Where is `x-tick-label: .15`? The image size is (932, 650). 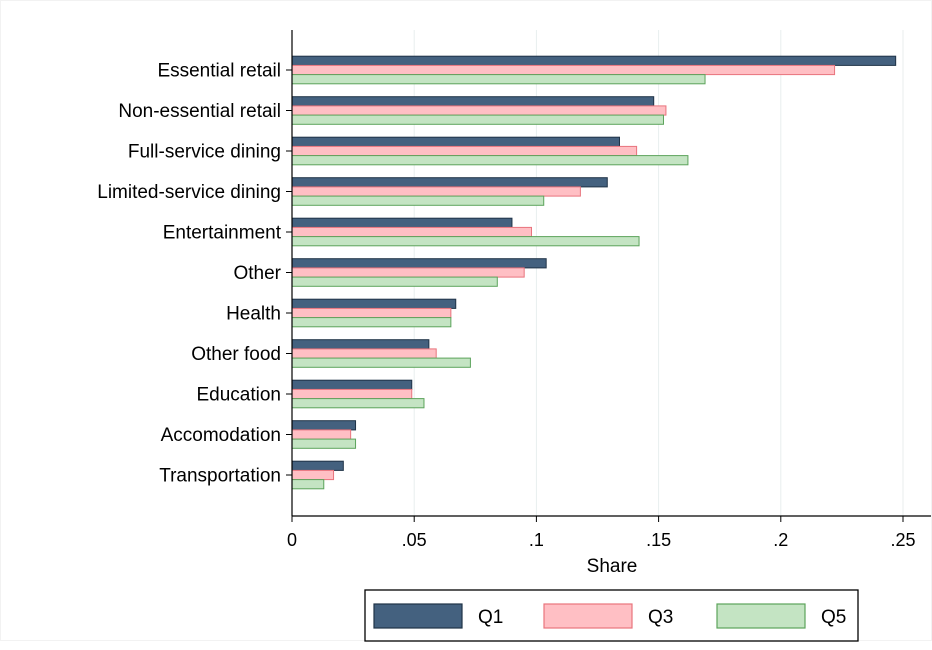
x-tick-label: .15 is located at coordinates (658, 540).